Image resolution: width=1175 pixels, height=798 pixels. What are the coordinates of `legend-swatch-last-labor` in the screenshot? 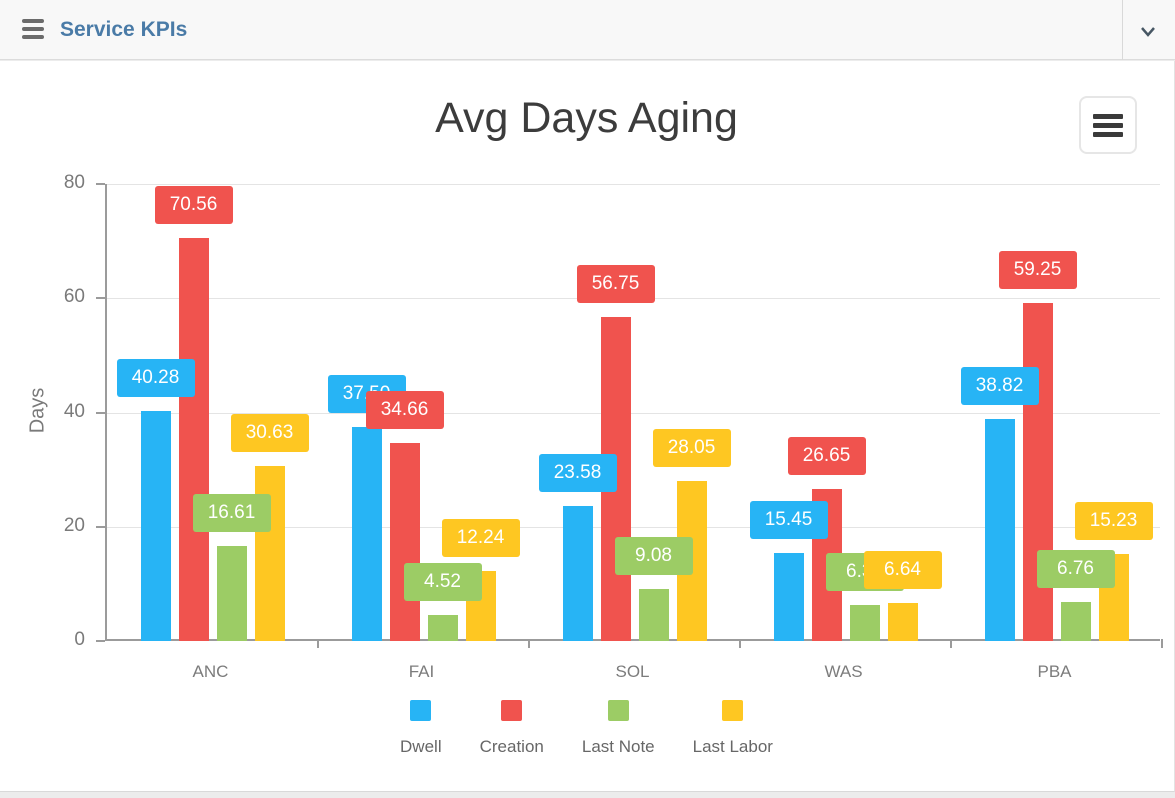 It's located at (733, 710).